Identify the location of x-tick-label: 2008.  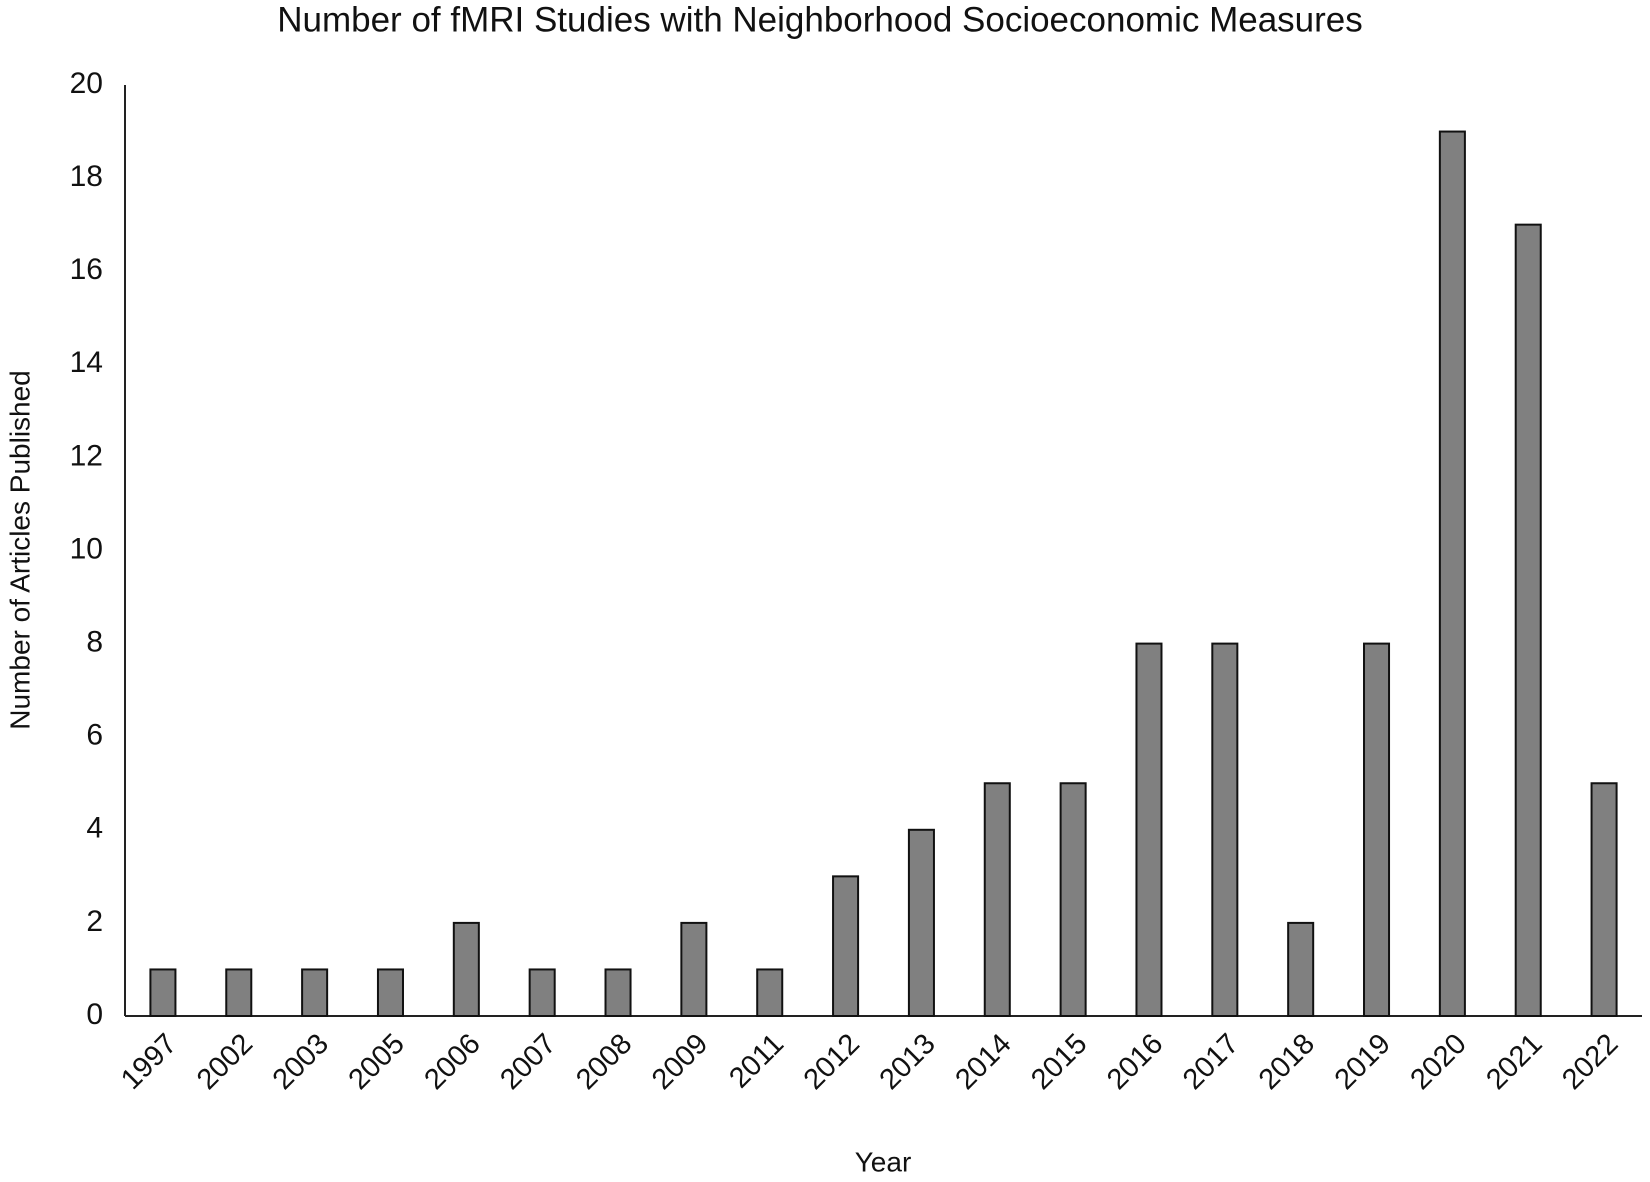
(604, 1062).